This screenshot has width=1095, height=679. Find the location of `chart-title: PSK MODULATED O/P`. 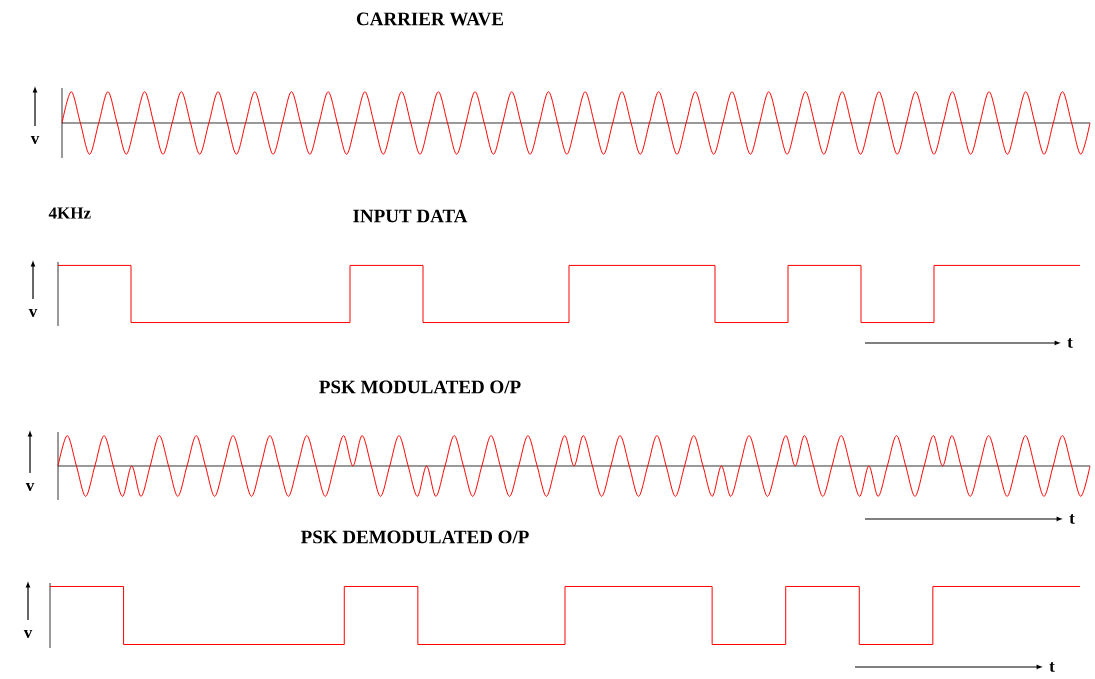

chart-title: PSK MODULATED O/P is located at coordinates (420, 387).